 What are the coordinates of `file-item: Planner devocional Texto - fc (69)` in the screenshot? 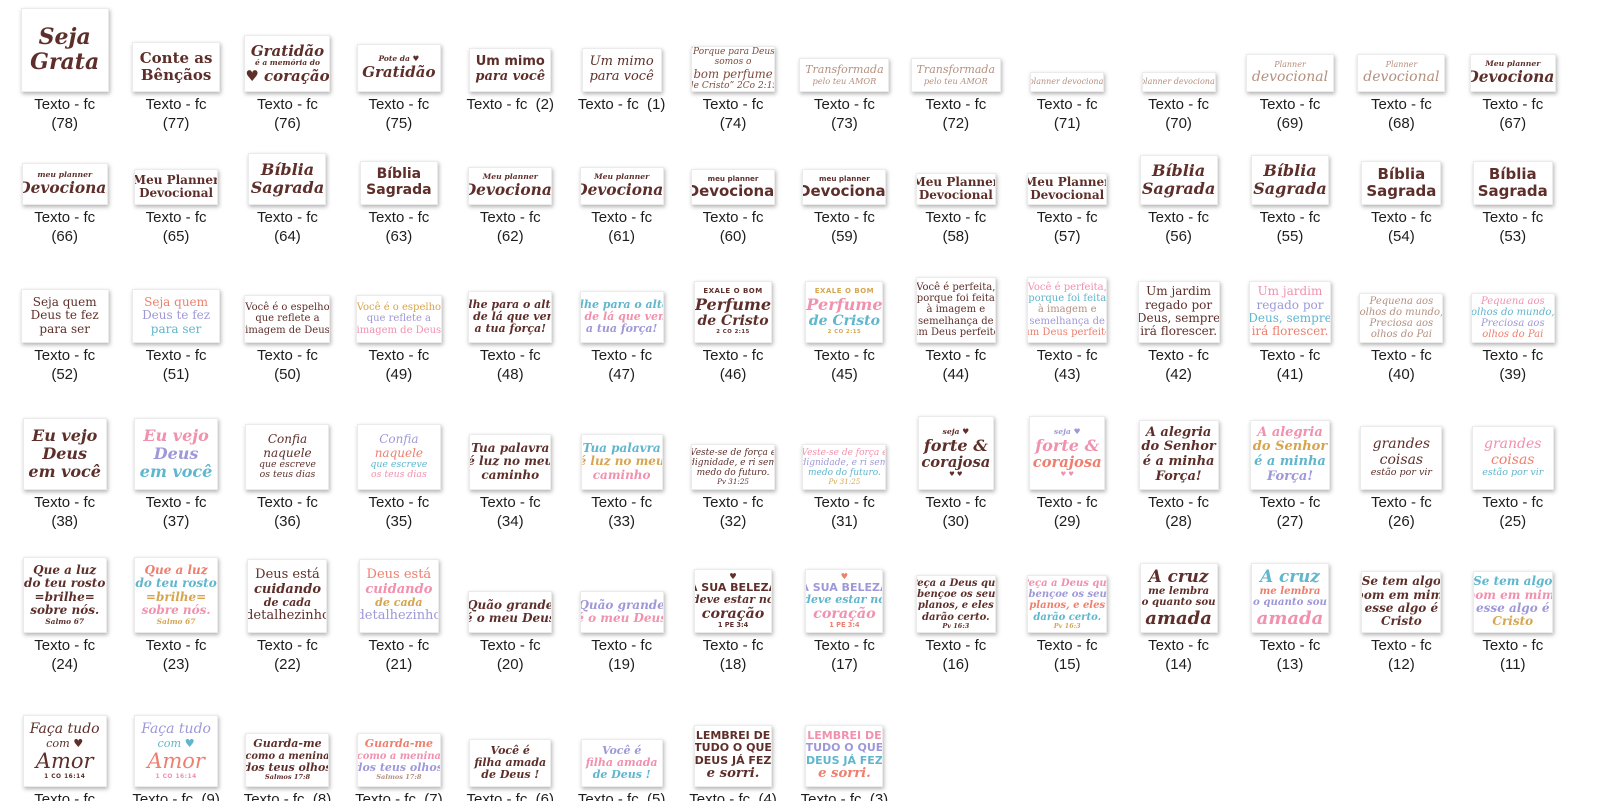 It's located at (1289, 73).